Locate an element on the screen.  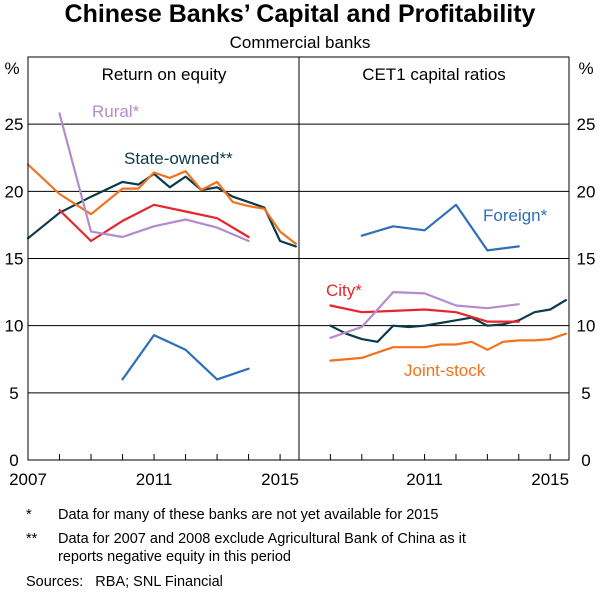
series-line-cet1-rural is located at coordinates (424, 315).